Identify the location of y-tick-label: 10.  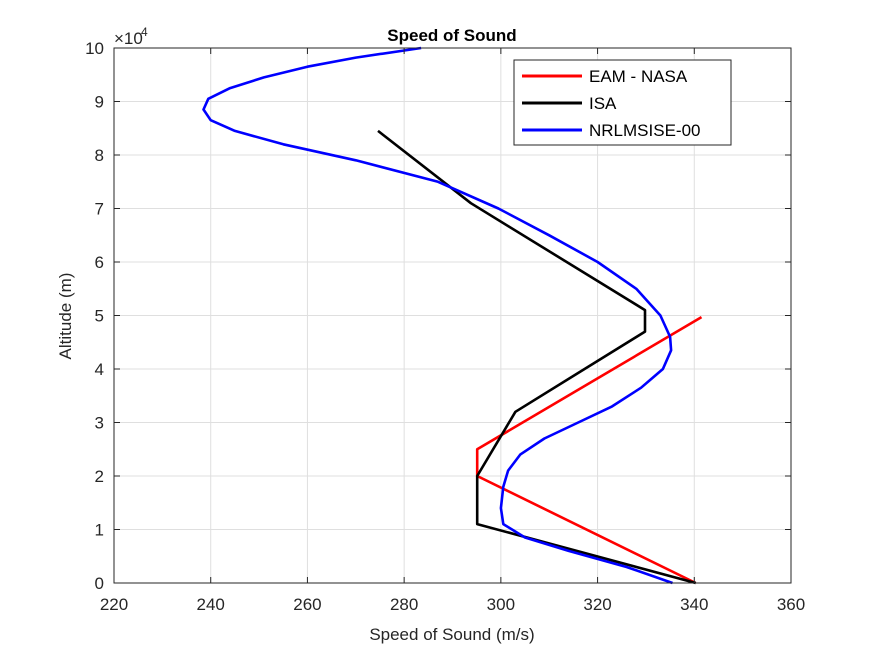
(94, 48).